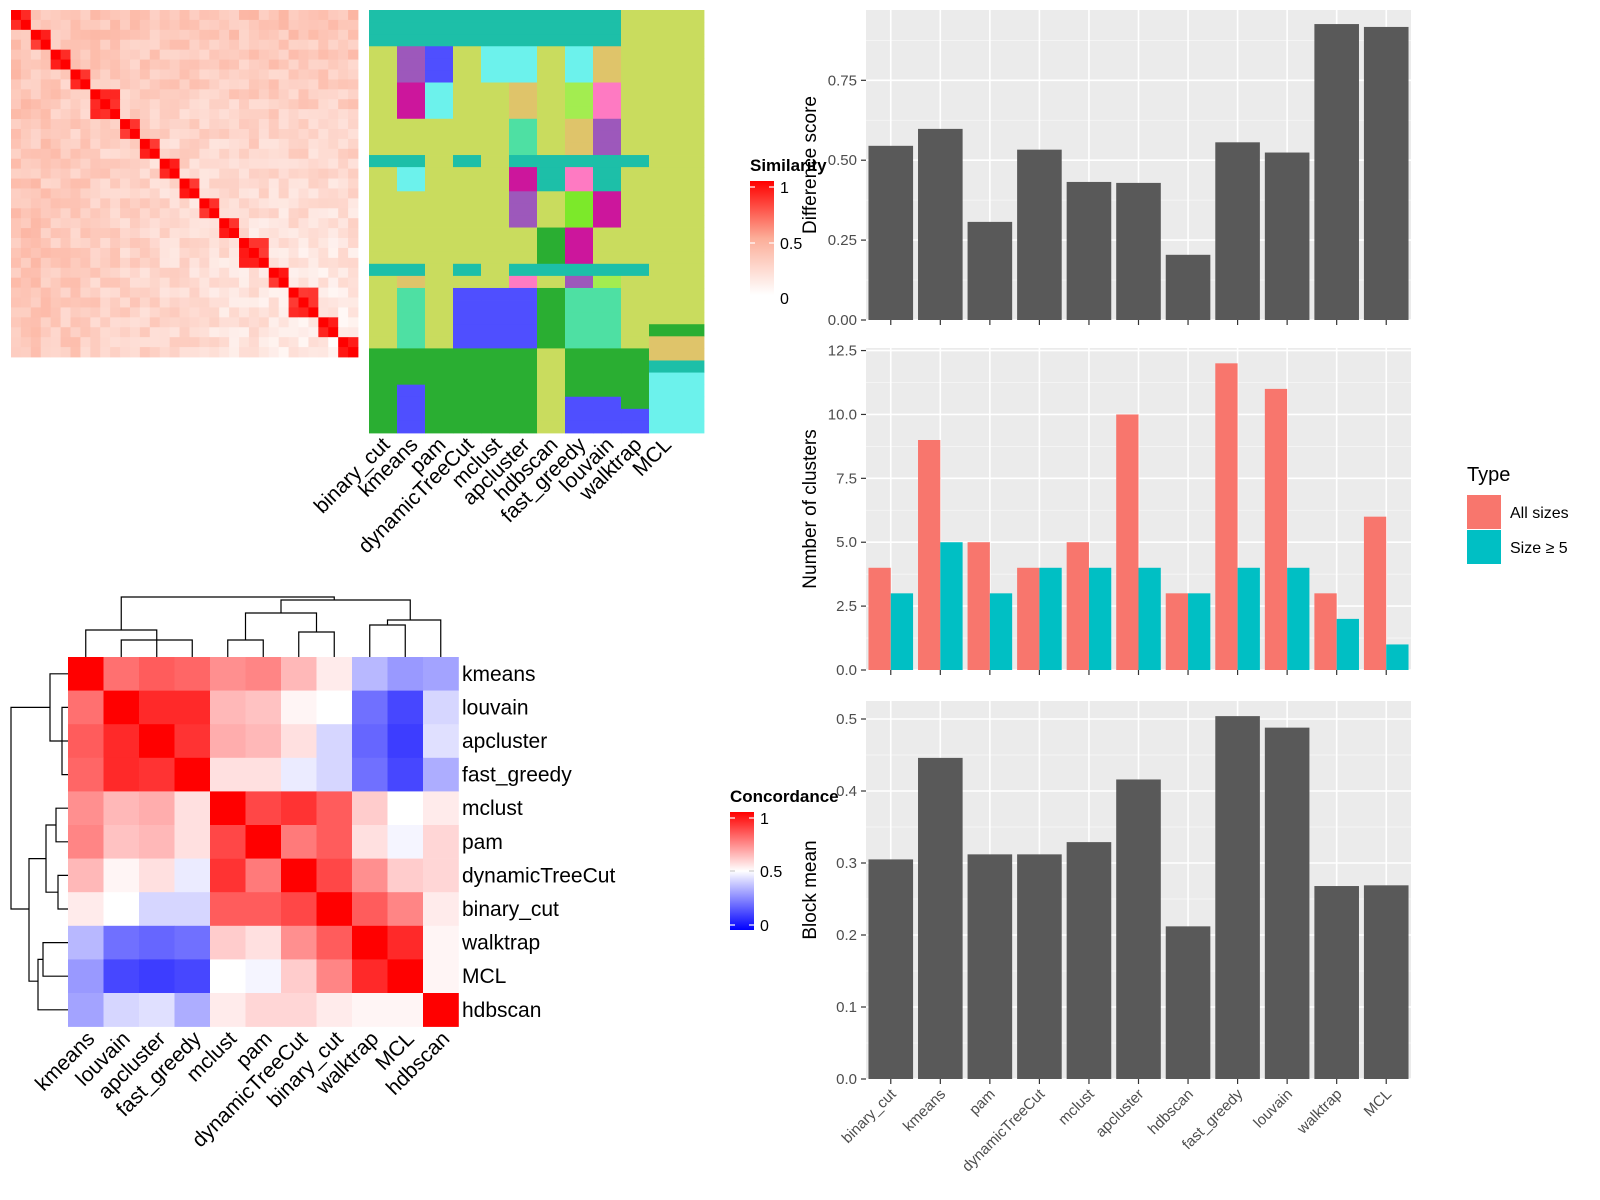 This screenshot has width=1600, height=1200. Describe the element at coordinates (784, 188) in the screenshot. I see `similarity-legend-tick-1: 1` at that location.